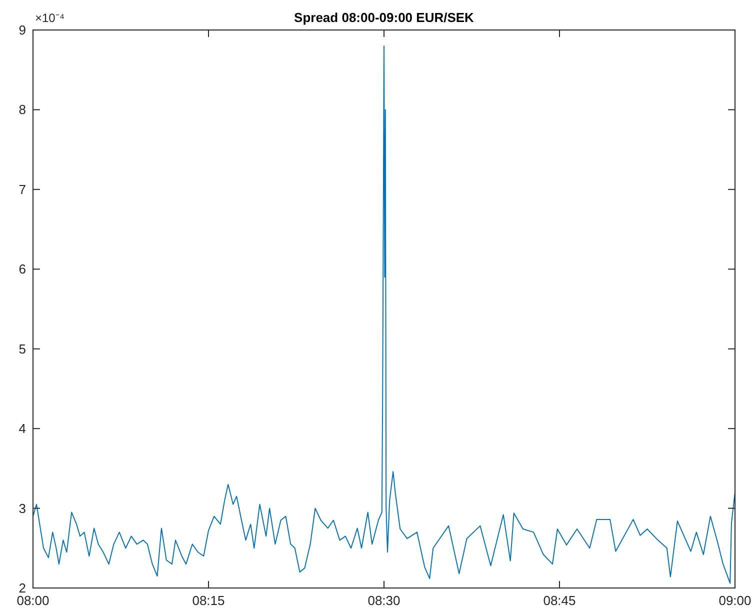  I want to click on y-tick-label: 6, so click(22, 269).